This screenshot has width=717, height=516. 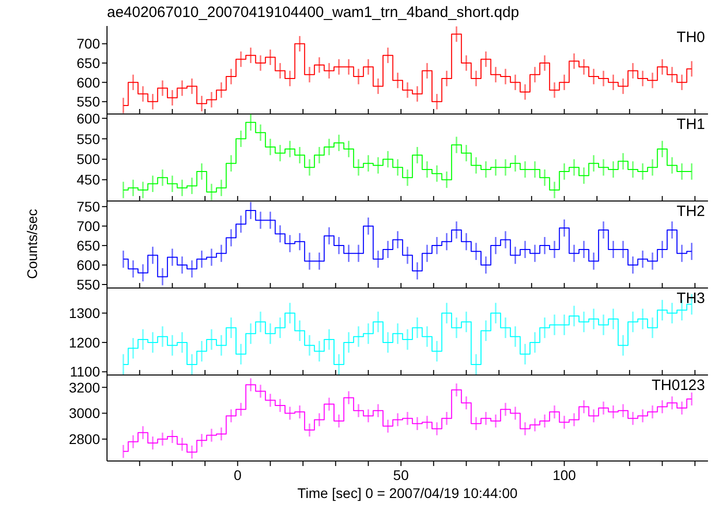 I want to click on x-tick-label: 50, so click(x=401, y=475).